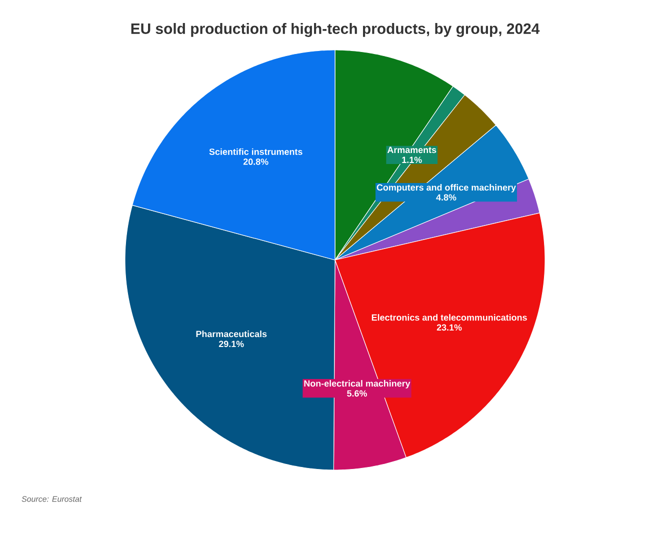  I want to click on slice-label: Scientific instruments, so click(255, 151).